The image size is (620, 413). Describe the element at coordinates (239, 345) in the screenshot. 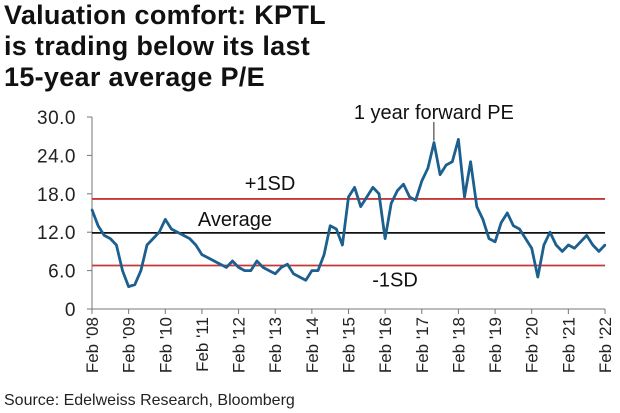

I see `x-tick-label: Feb '12` at that location.